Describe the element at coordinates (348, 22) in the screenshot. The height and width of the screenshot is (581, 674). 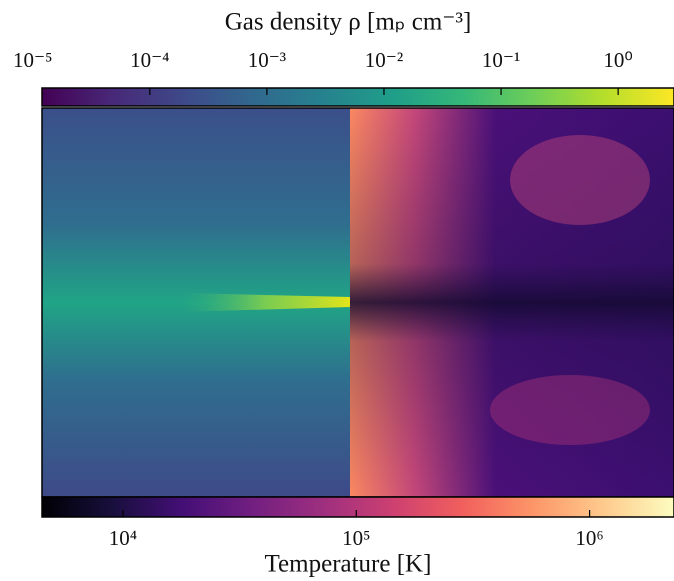
I see `colorbar-label: Gas density ρ [mₚ cm⁻³]` at that location.